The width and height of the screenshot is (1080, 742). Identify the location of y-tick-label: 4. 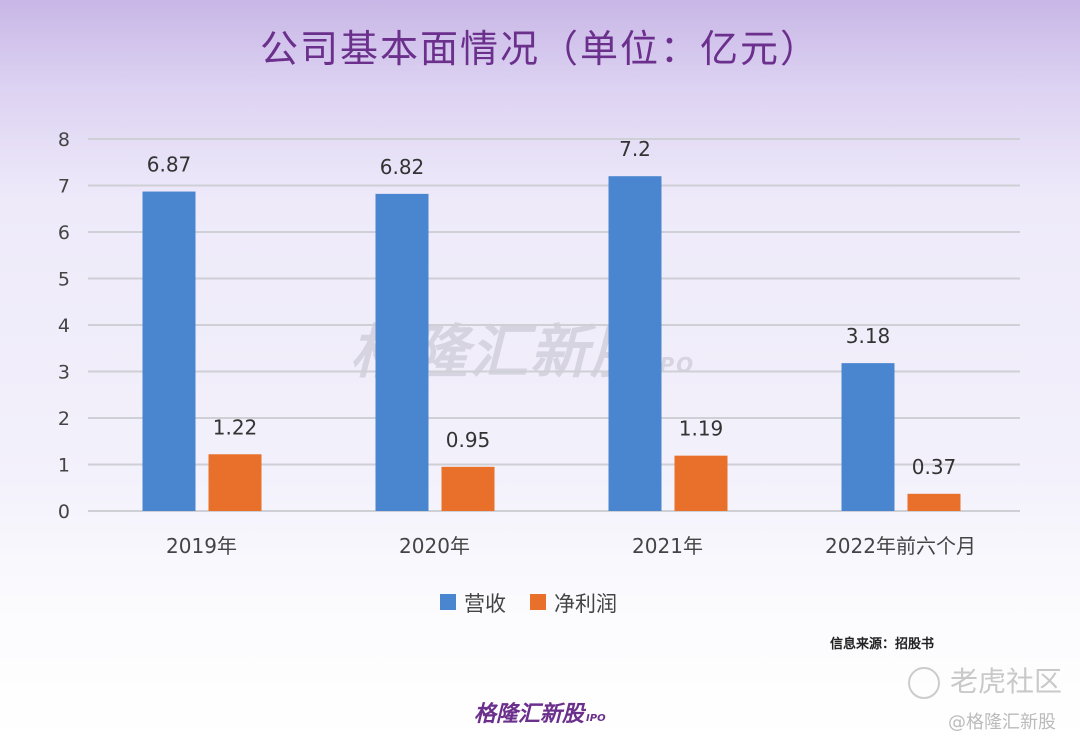
(64, 326).